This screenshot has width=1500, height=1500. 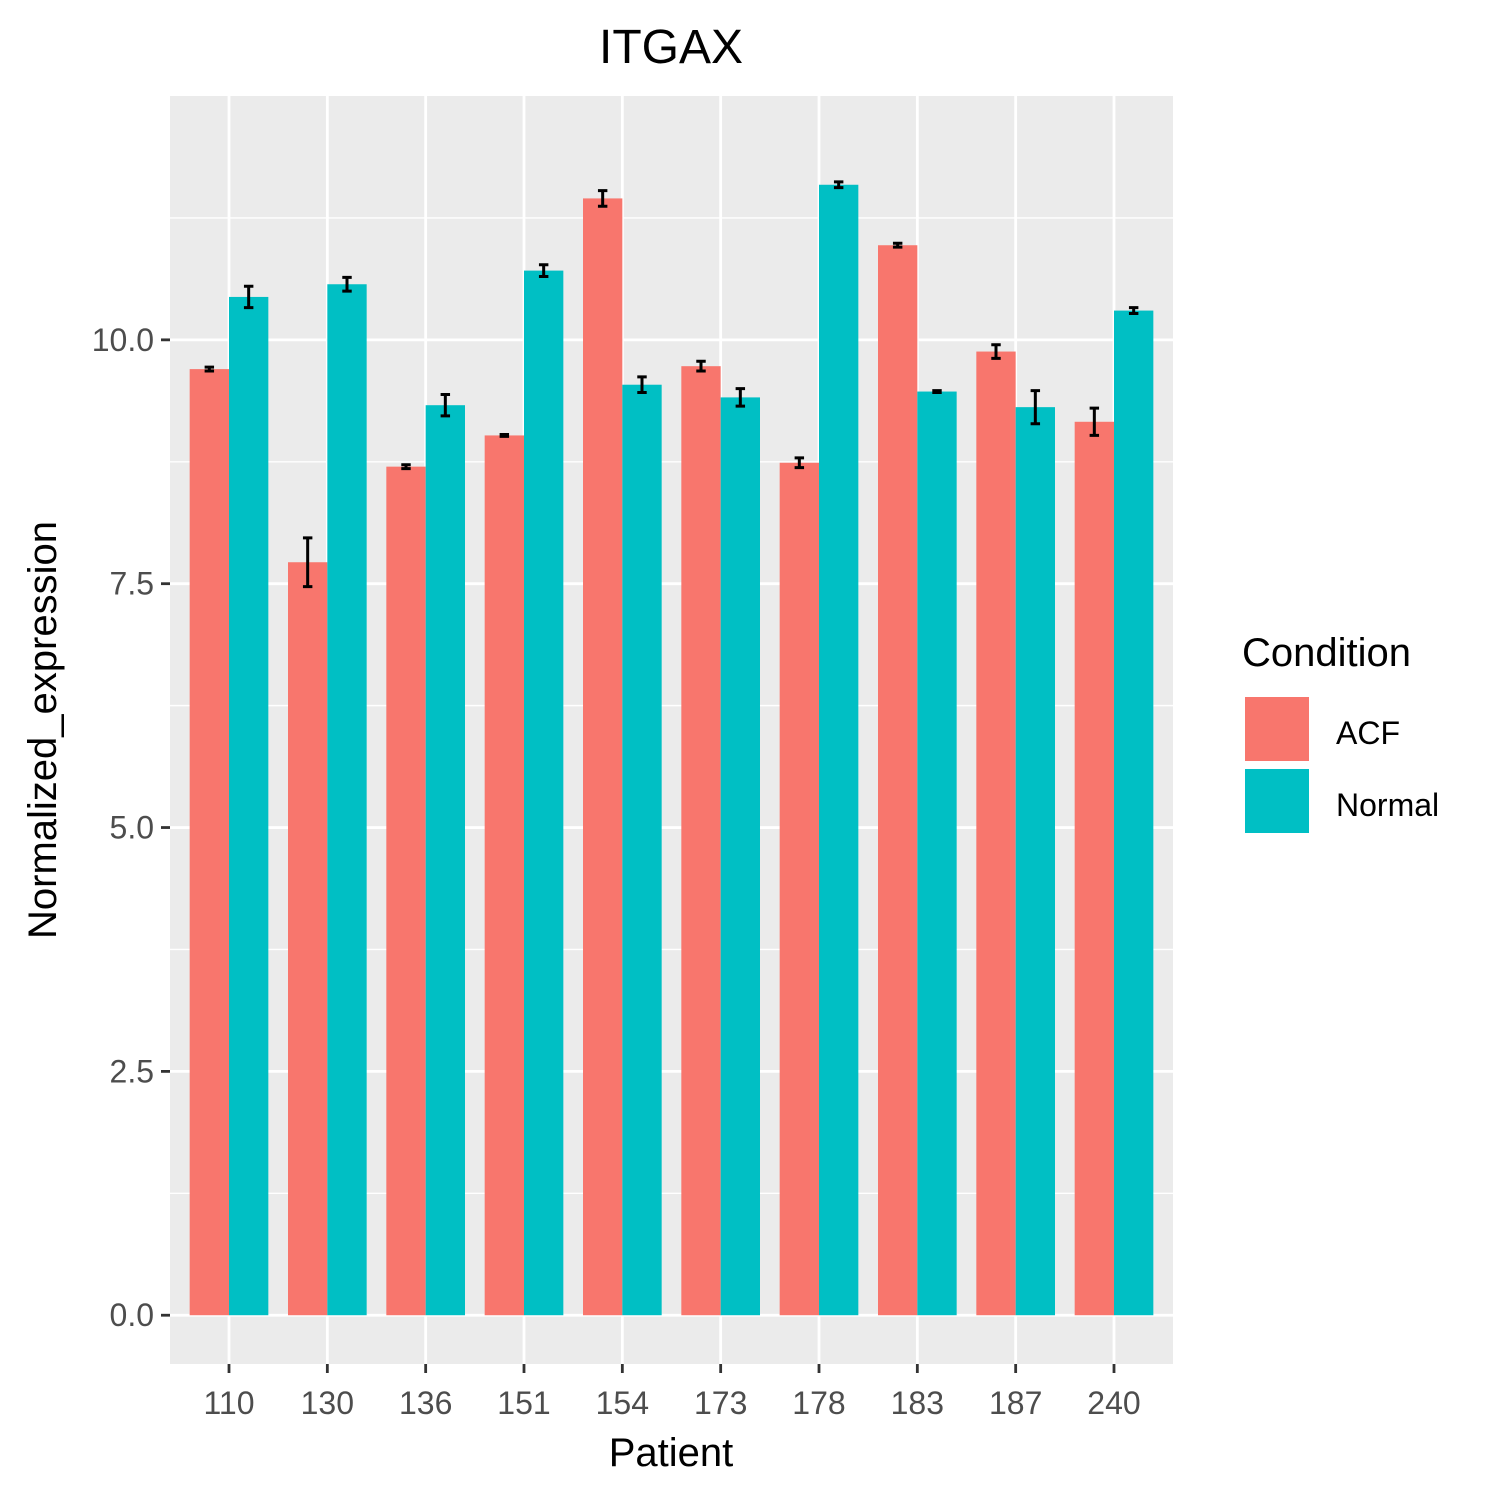 I want to click on y-tick-label: 2.5, so click(x=132, y=1071).